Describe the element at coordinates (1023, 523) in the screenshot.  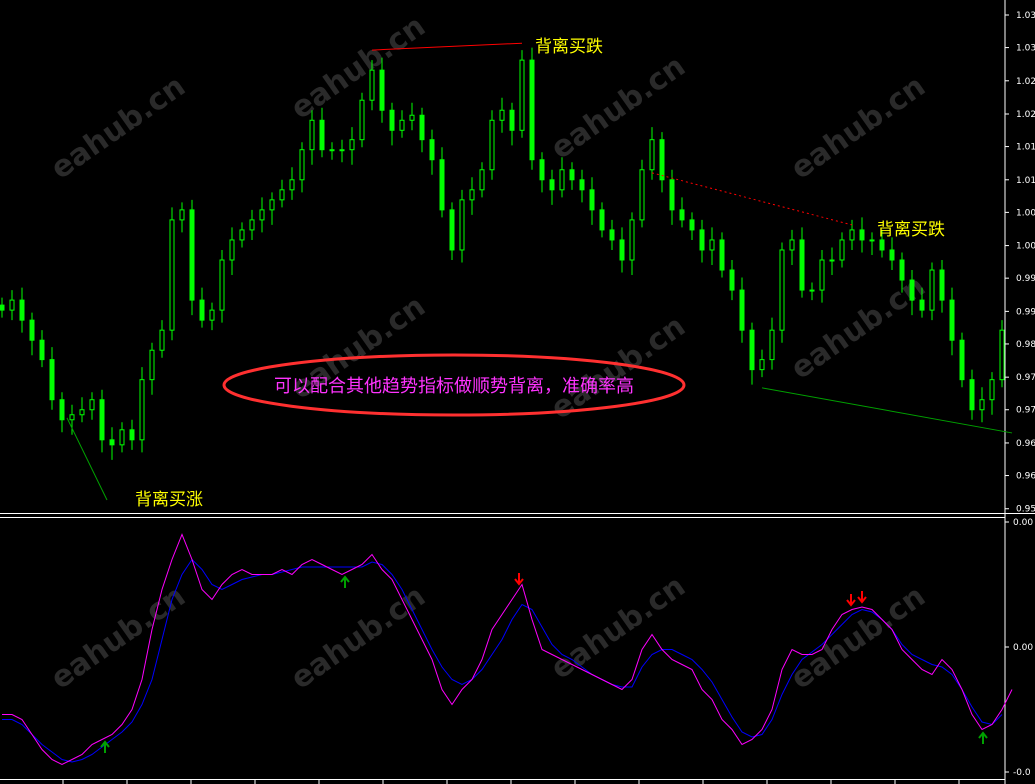
I see `osc-tick-label: 0.00` at that location.